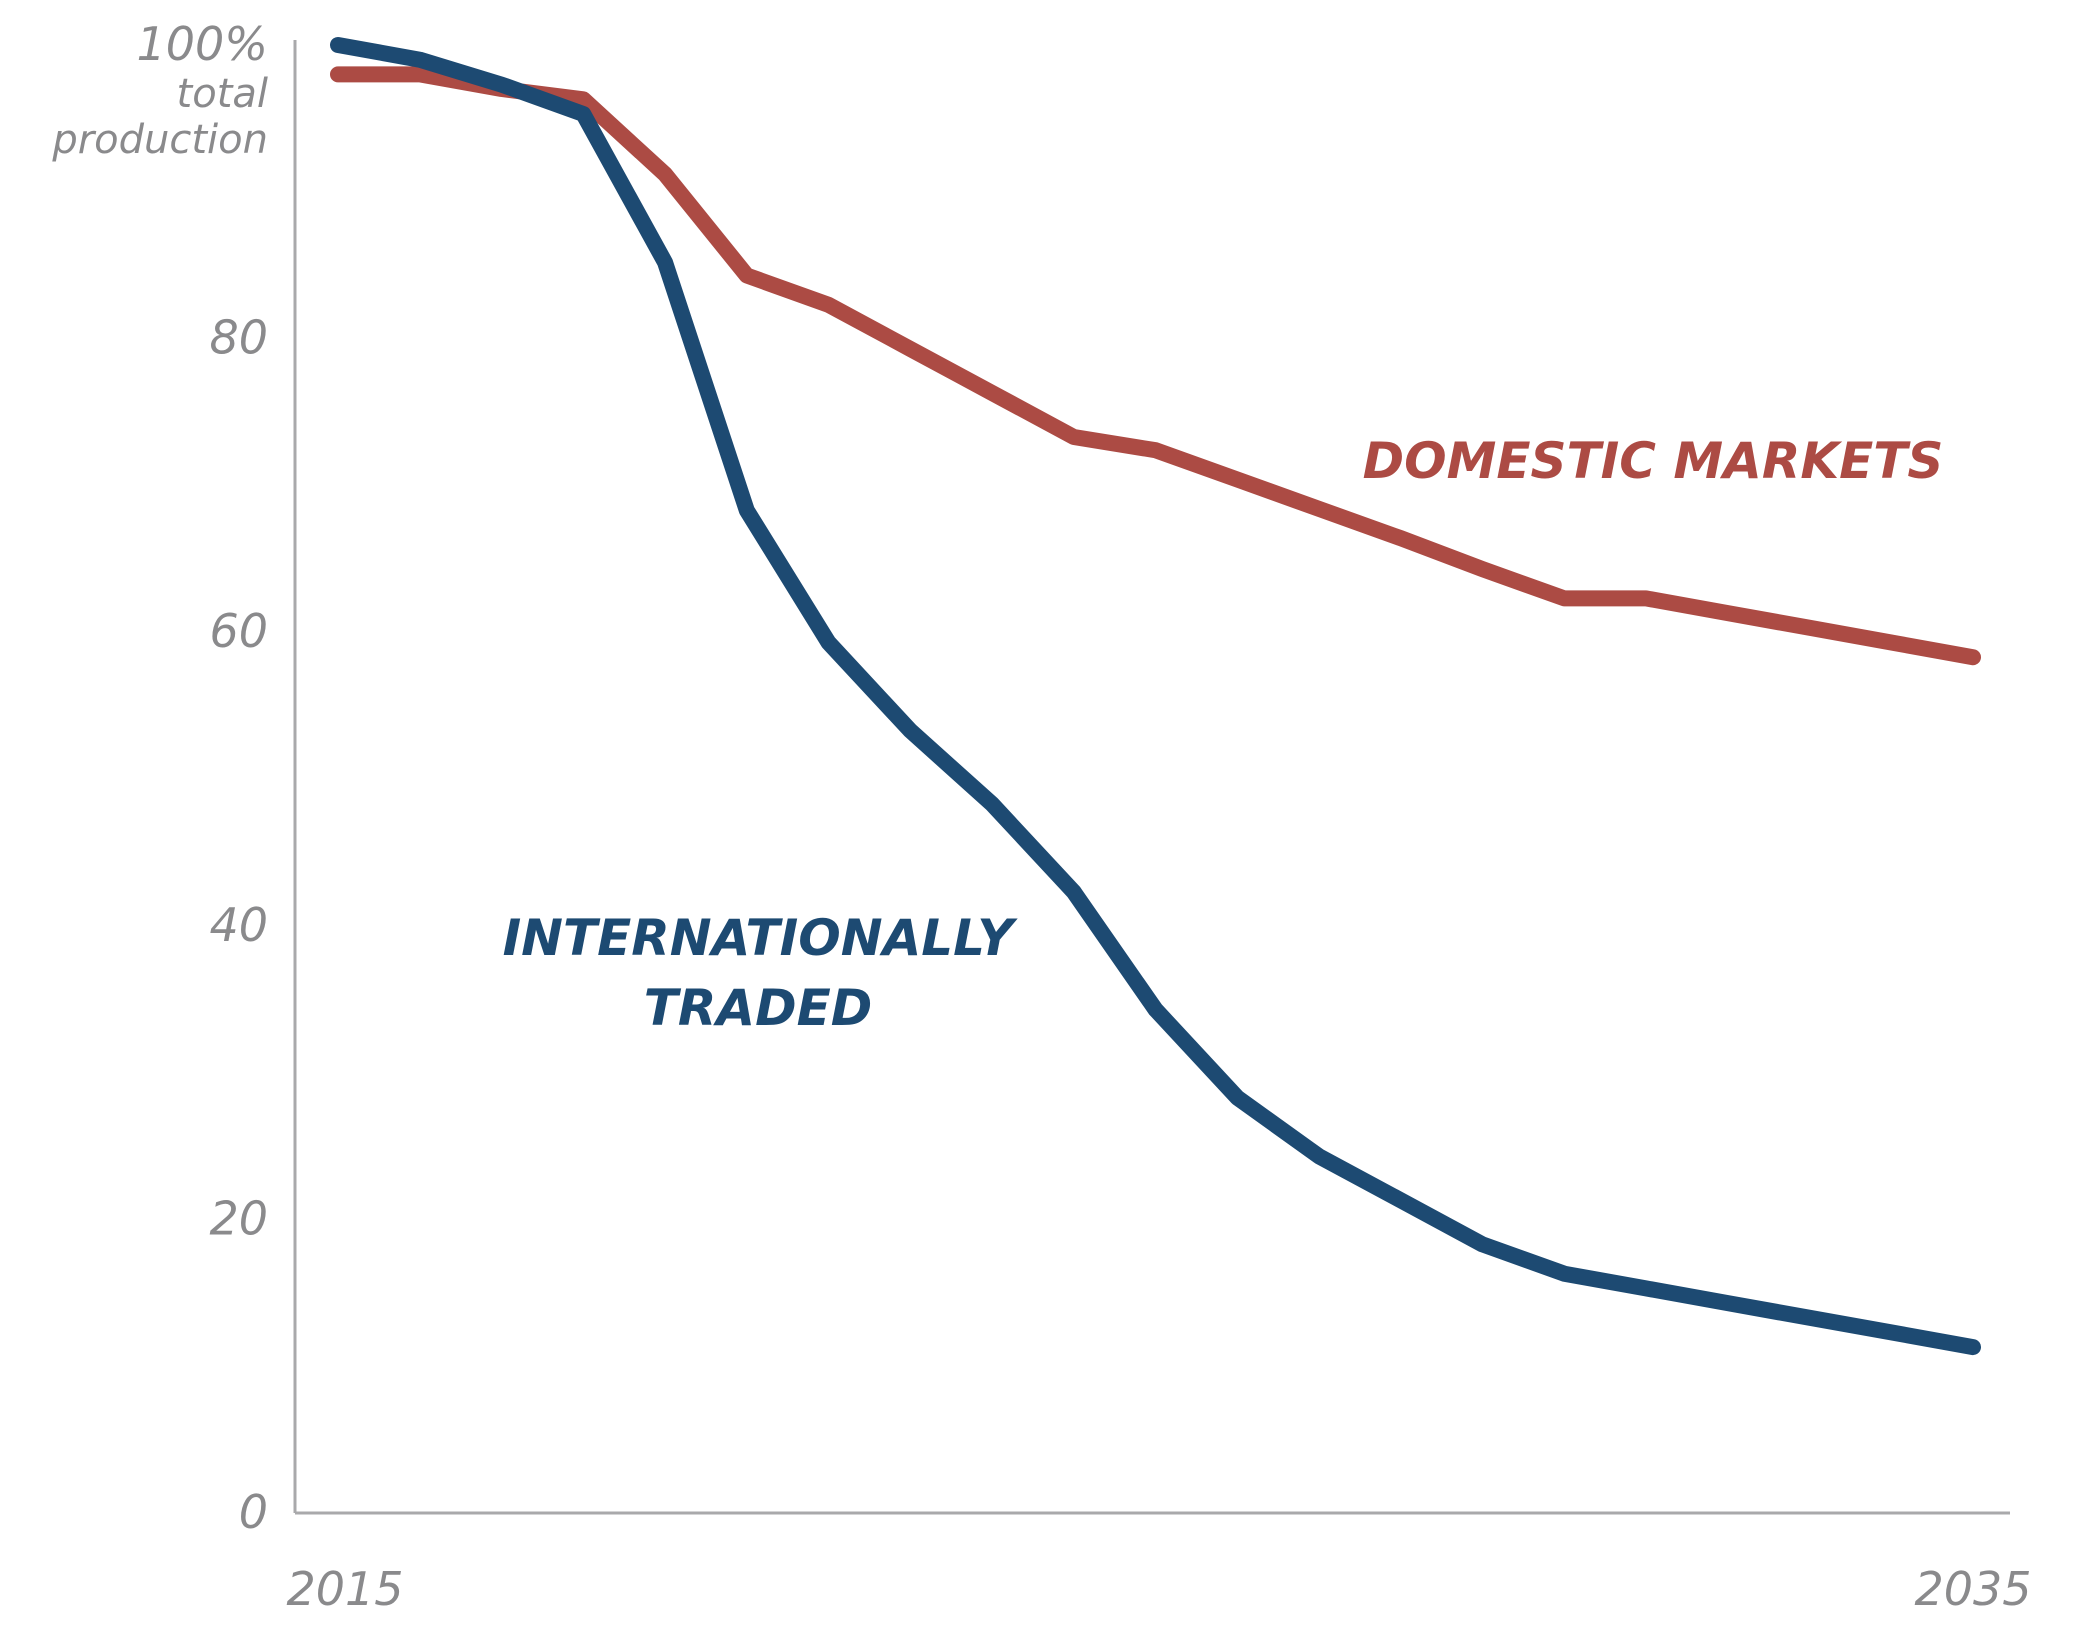  Describe the element at coordinates (159, 140) in the screenshot. I see `y-unit-label-line: production` at that location.